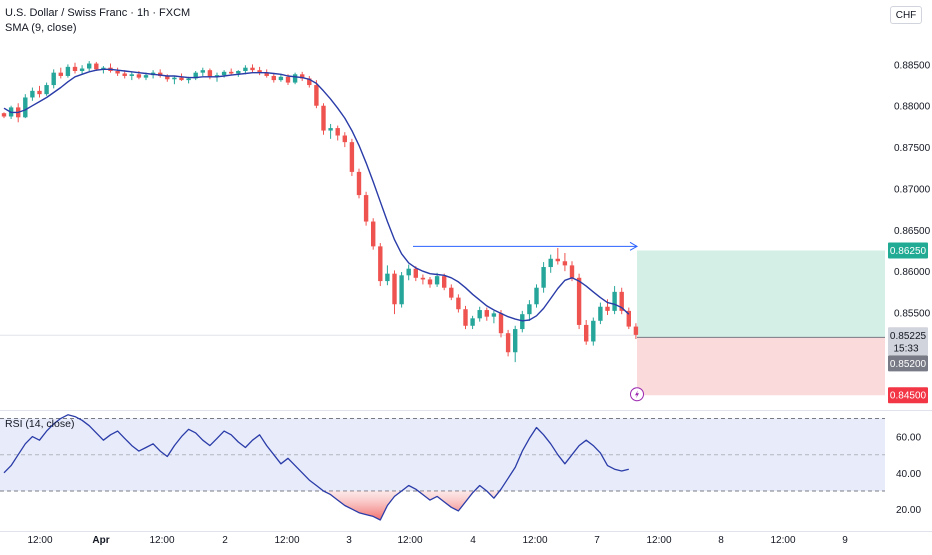 The height and width of the screenshot is (555, 932). Describe the element at coordinates (761, 366) in the screenshot. I see `loss-zone` at that location.